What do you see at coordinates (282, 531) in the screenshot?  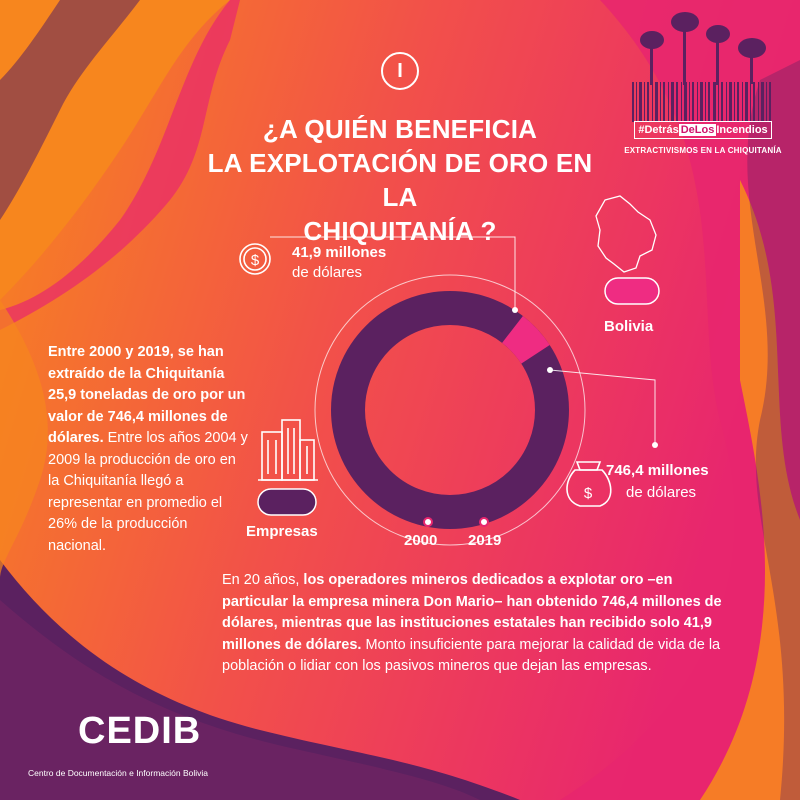 I see `legend-label-empresas: Empresas` at bounding box center [282, 531].